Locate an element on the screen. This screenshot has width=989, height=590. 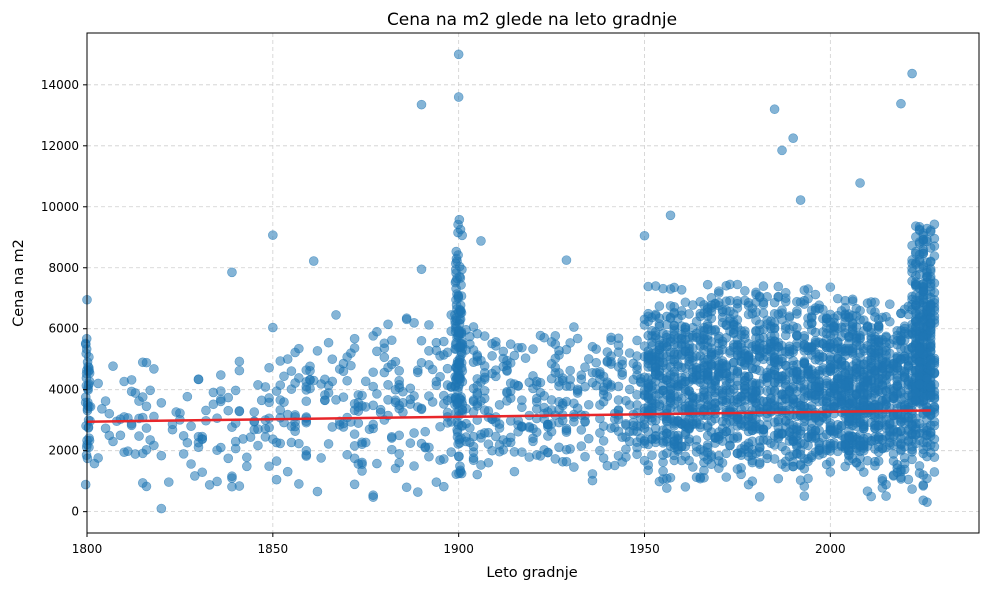
chart-title: Cena na m2 glede na leto gradnje is located at coordinates (532, 20).